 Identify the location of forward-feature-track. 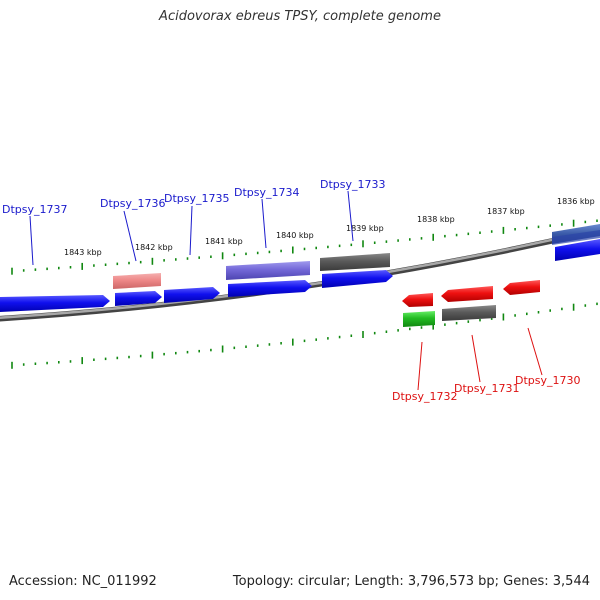
(356, 256).